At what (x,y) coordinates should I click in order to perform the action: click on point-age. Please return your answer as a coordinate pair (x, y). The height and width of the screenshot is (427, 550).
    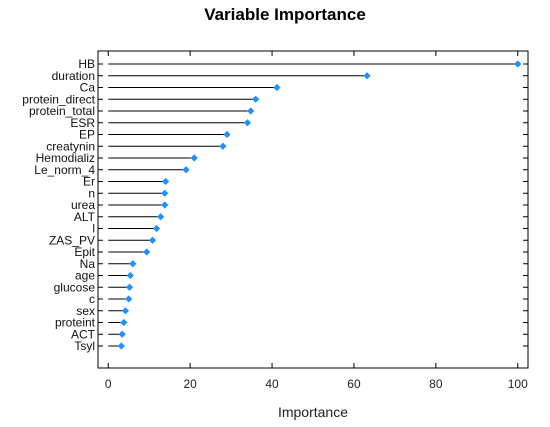
    Looking at the image, I should click on (130, 275).